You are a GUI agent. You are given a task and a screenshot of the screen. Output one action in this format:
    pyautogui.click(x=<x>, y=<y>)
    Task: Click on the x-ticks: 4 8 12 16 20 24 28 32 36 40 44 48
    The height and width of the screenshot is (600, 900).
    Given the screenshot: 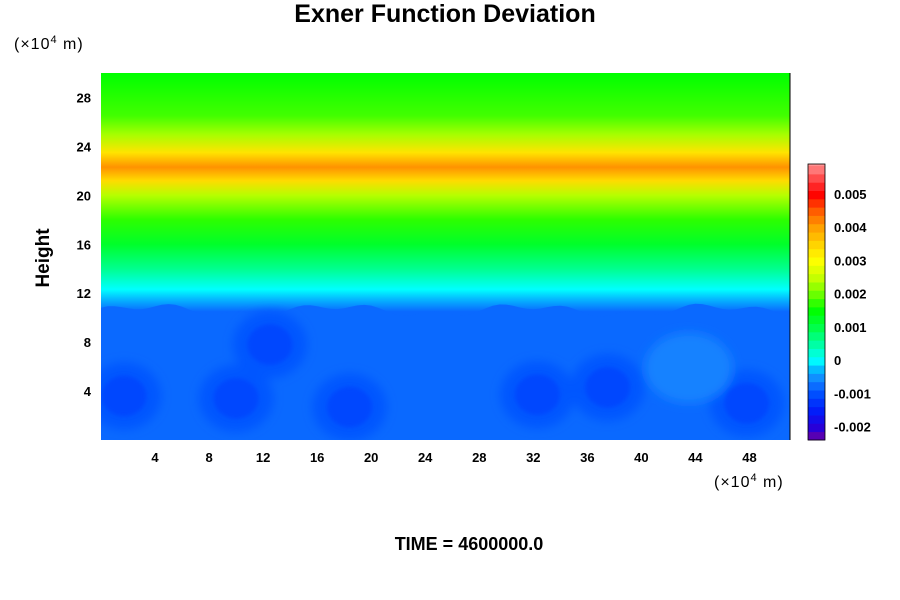 What is the action you would take?
    pyautogui.click(x=453, y=457)
    